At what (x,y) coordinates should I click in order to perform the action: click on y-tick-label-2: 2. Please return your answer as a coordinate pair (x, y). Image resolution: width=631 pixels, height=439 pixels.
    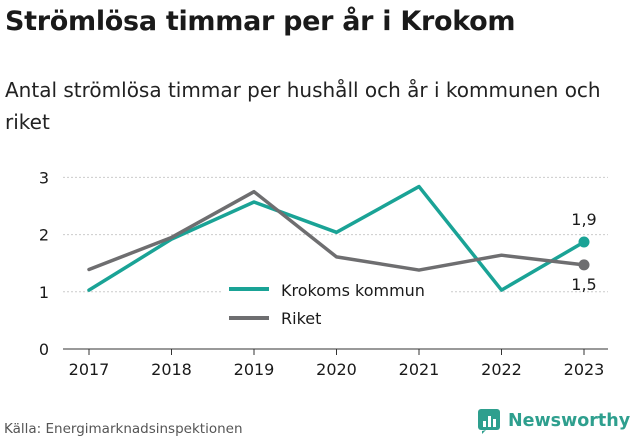
    Looking at the image, I should click on (44, 235).